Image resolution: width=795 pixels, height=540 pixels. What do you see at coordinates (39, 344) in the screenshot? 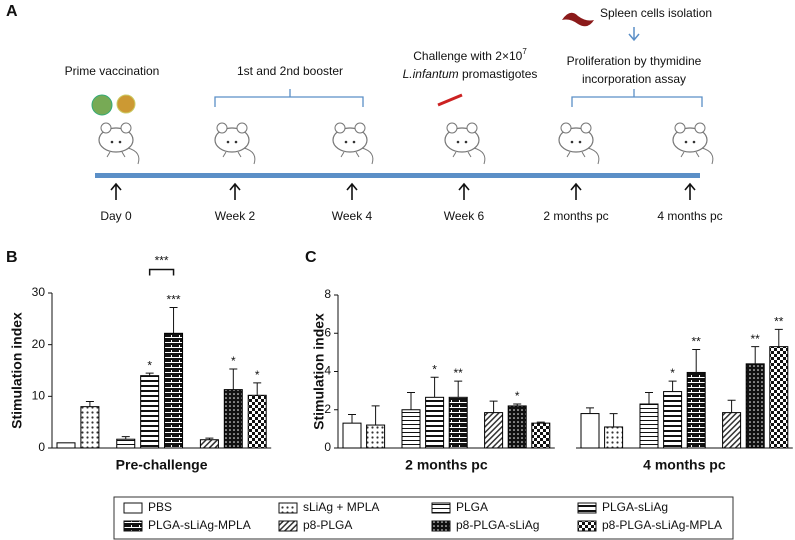
I see `y-tick-label: 20` at bounding box center [39, 344].